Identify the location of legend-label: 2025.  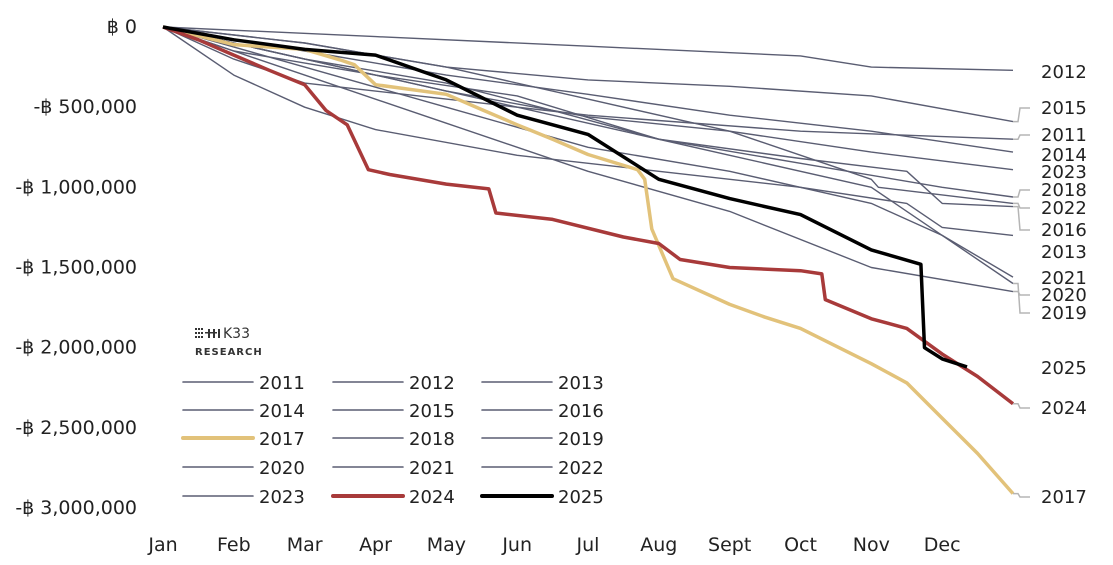
(581, 497).